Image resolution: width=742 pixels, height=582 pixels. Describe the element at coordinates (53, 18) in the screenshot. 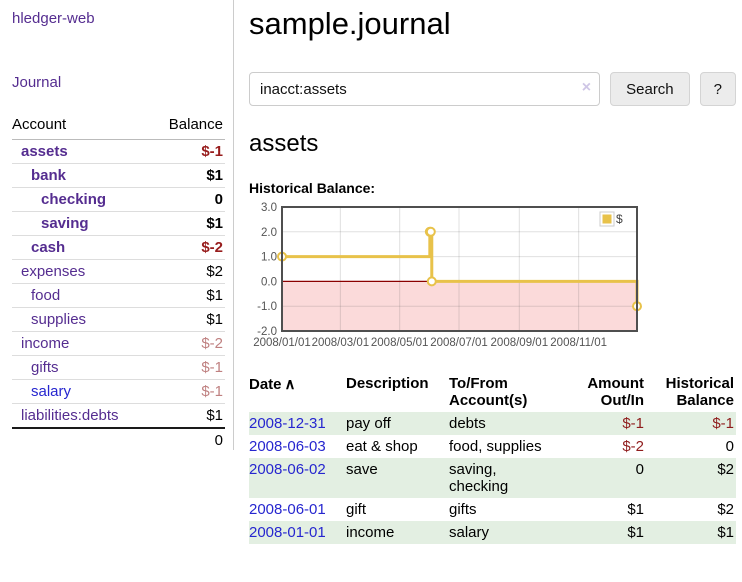

I see `app-title-link: hledger-web` at that location.